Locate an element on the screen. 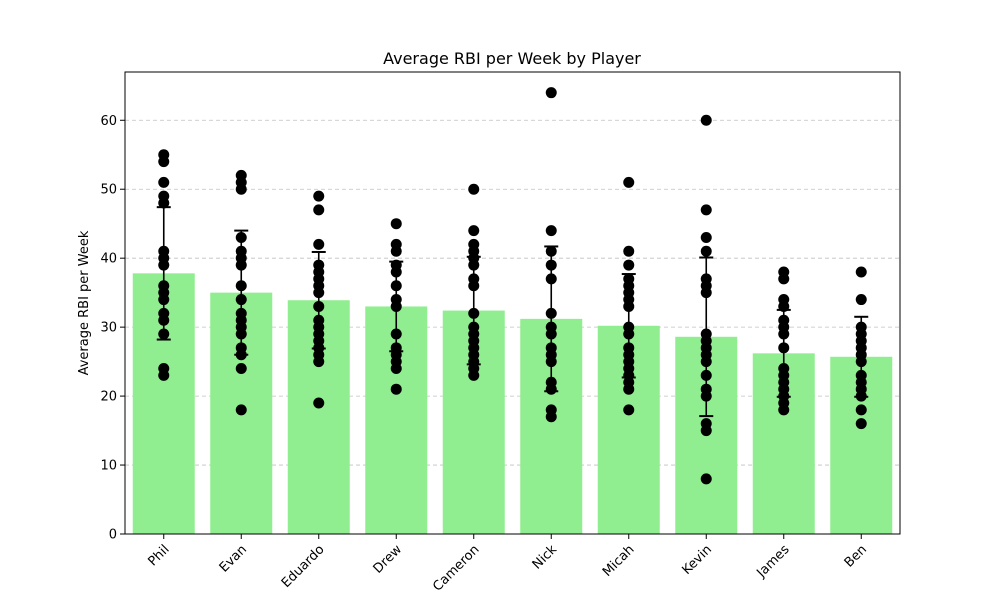 This screenshot has height=600, width=1000. y-axis-ticks: 0 10 20 30 40 50 60 is located at coordinates (112, 328).